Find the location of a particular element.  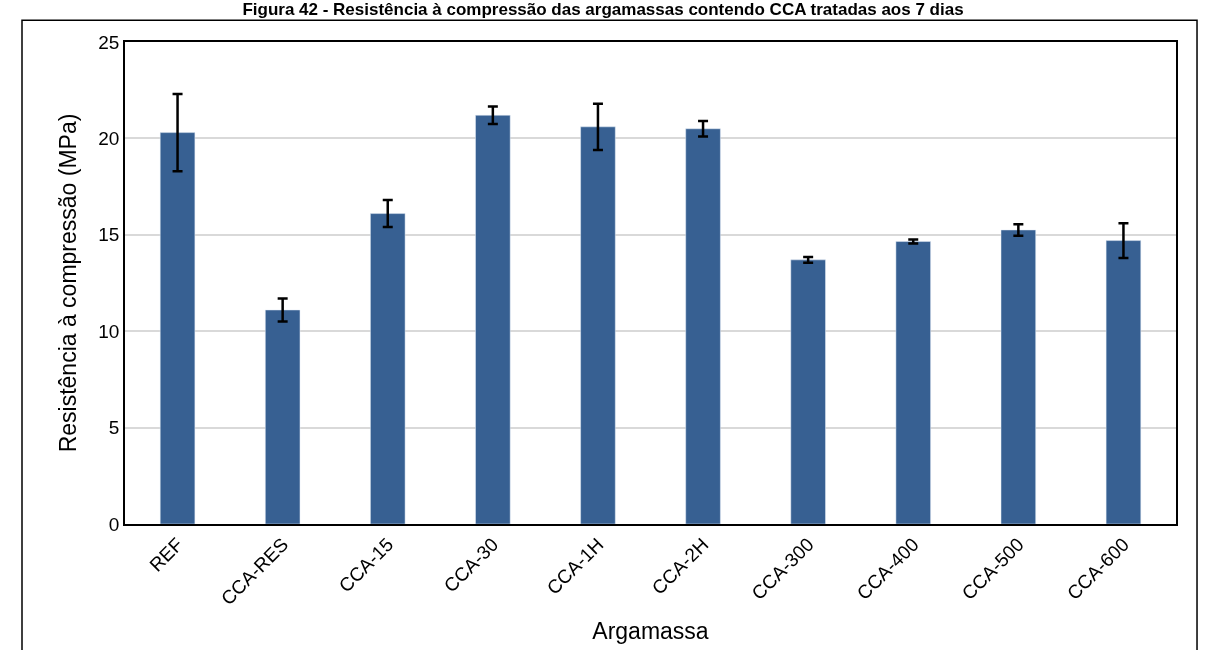

y-tick-label: 0 is located at coordinates (114, 524).